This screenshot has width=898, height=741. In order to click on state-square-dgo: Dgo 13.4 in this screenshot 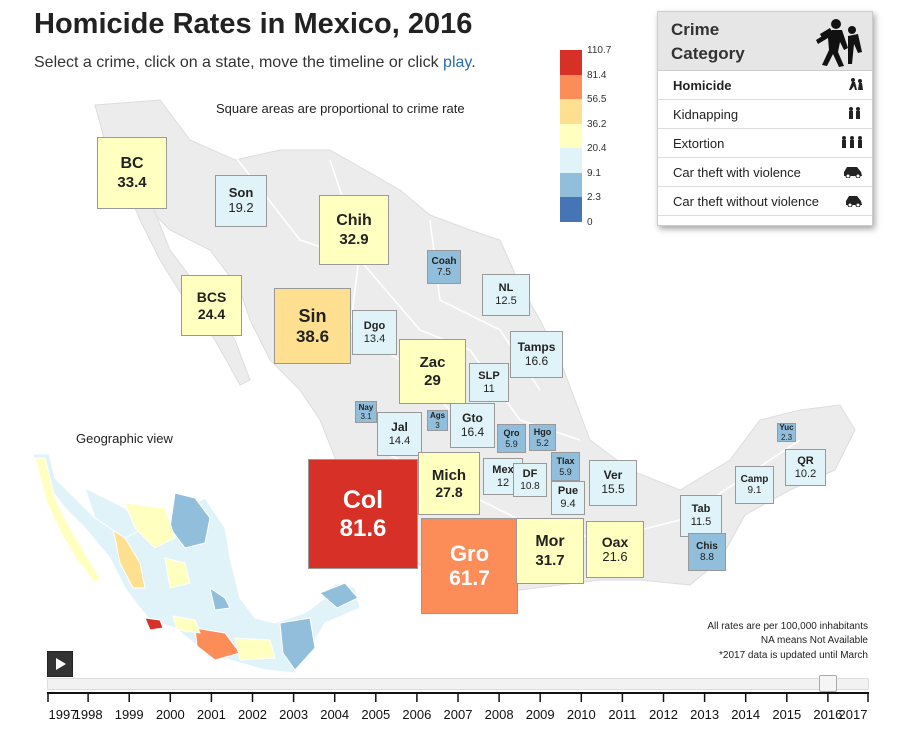, I will do `click(374, 332)`.